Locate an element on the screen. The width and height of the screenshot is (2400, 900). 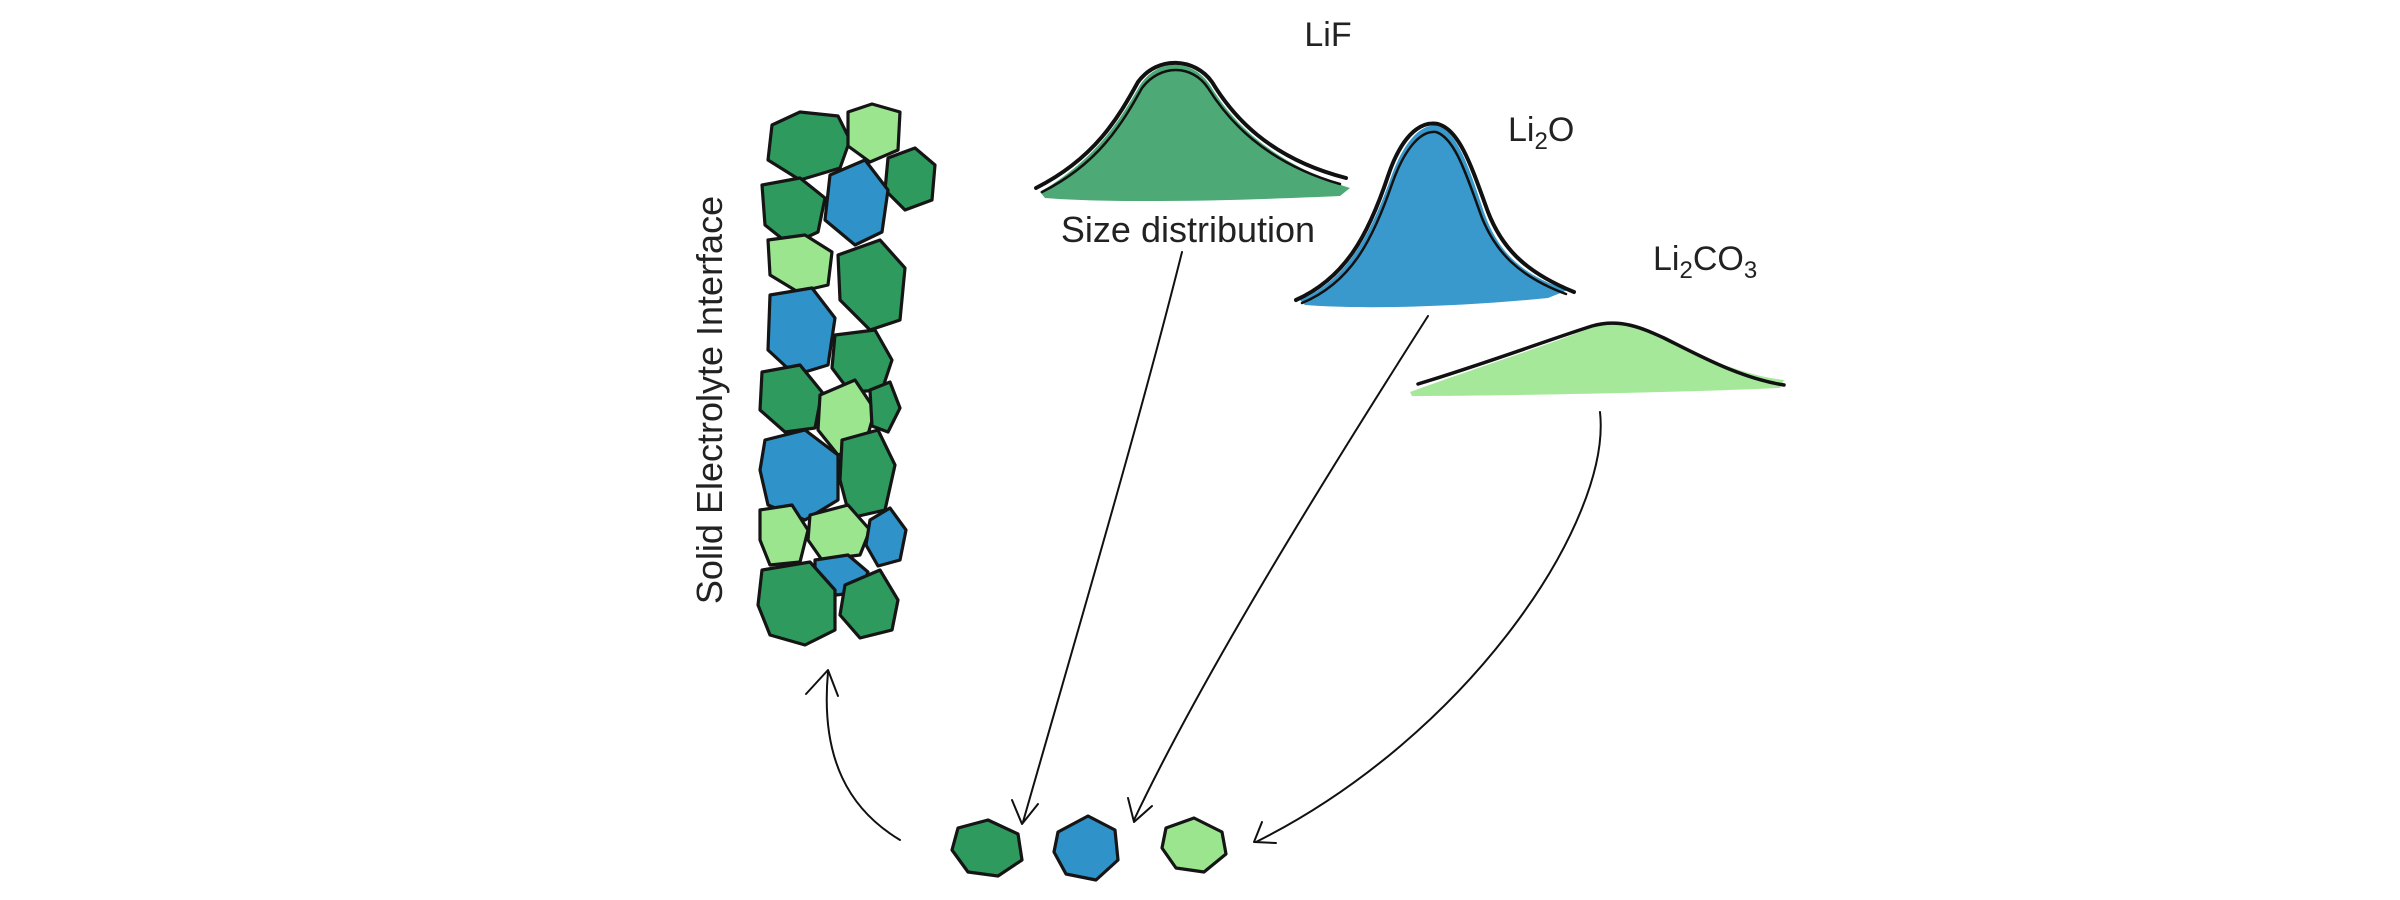
arrow-li2co3-to-particle is located at coordinates (1428, 627).